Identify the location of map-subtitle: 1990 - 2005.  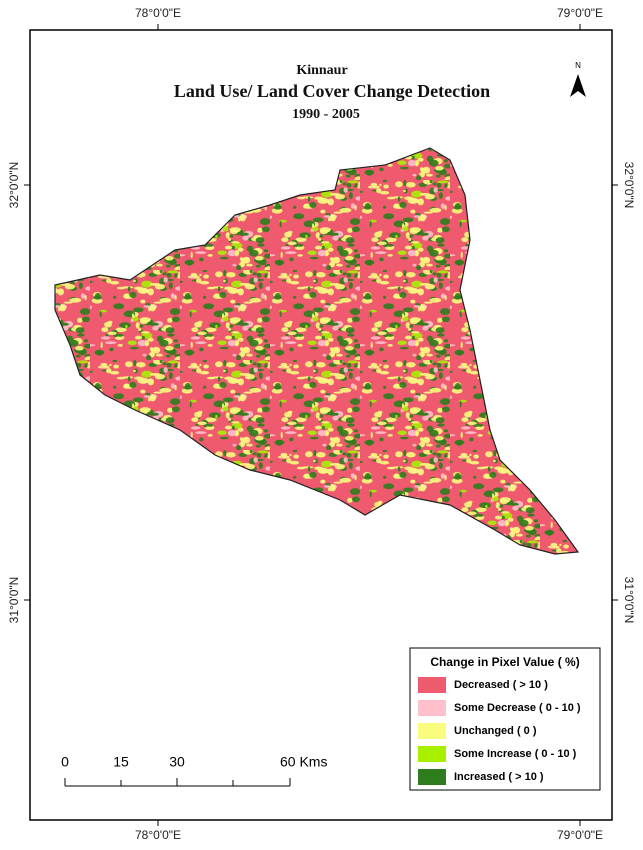
(326, 114).